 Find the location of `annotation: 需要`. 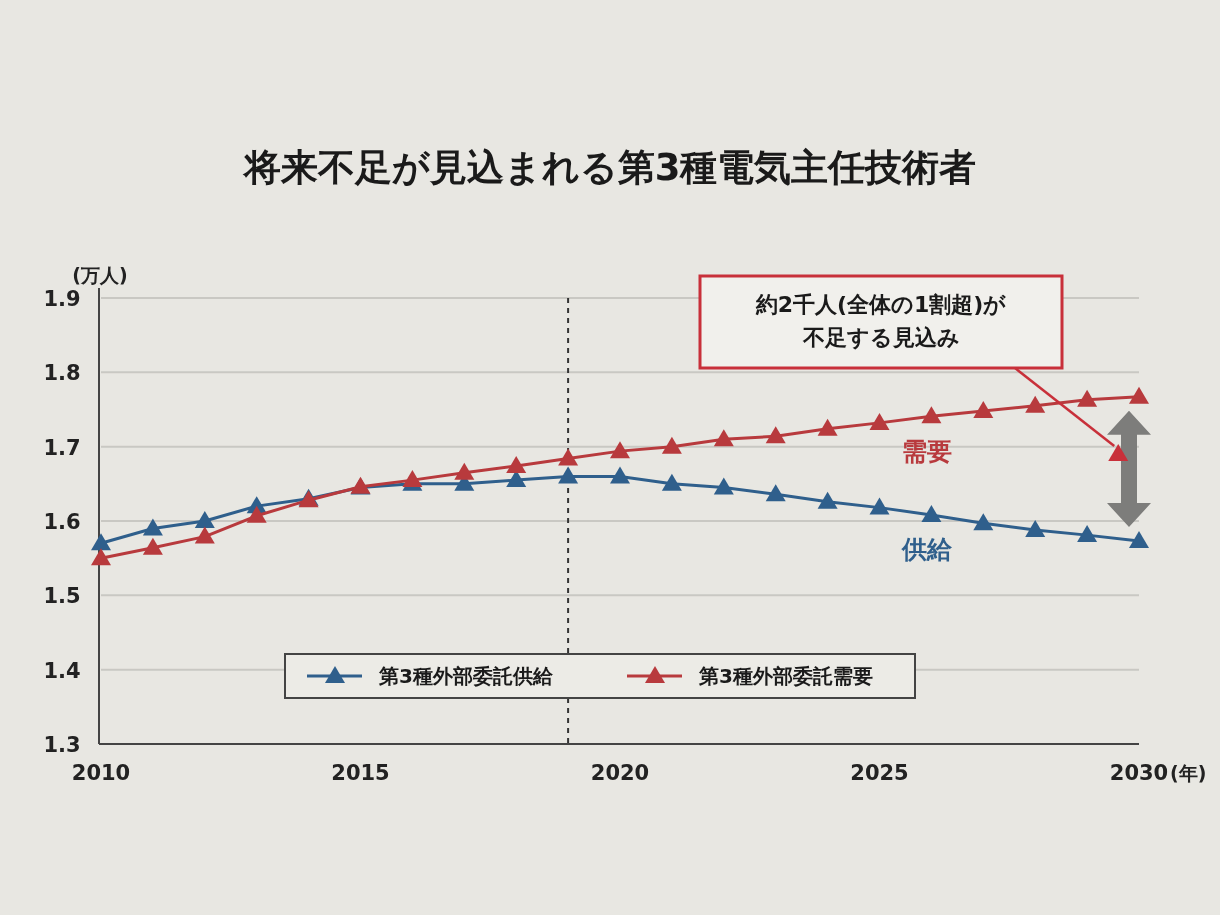

annotation: 需要 is located at coordinates (927, 451).